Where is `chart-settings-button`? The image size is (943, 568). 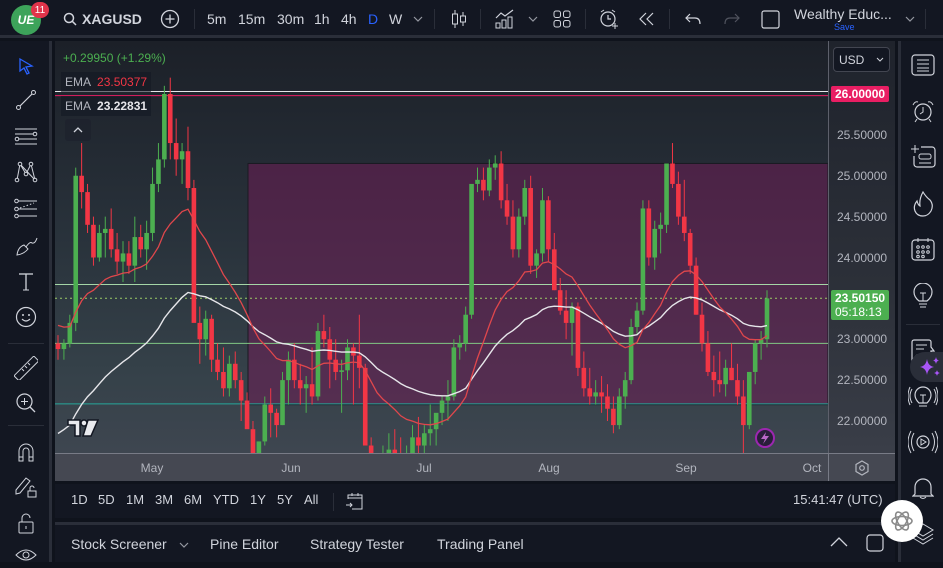 chart-settings-button is located at coordinates (861, 467).